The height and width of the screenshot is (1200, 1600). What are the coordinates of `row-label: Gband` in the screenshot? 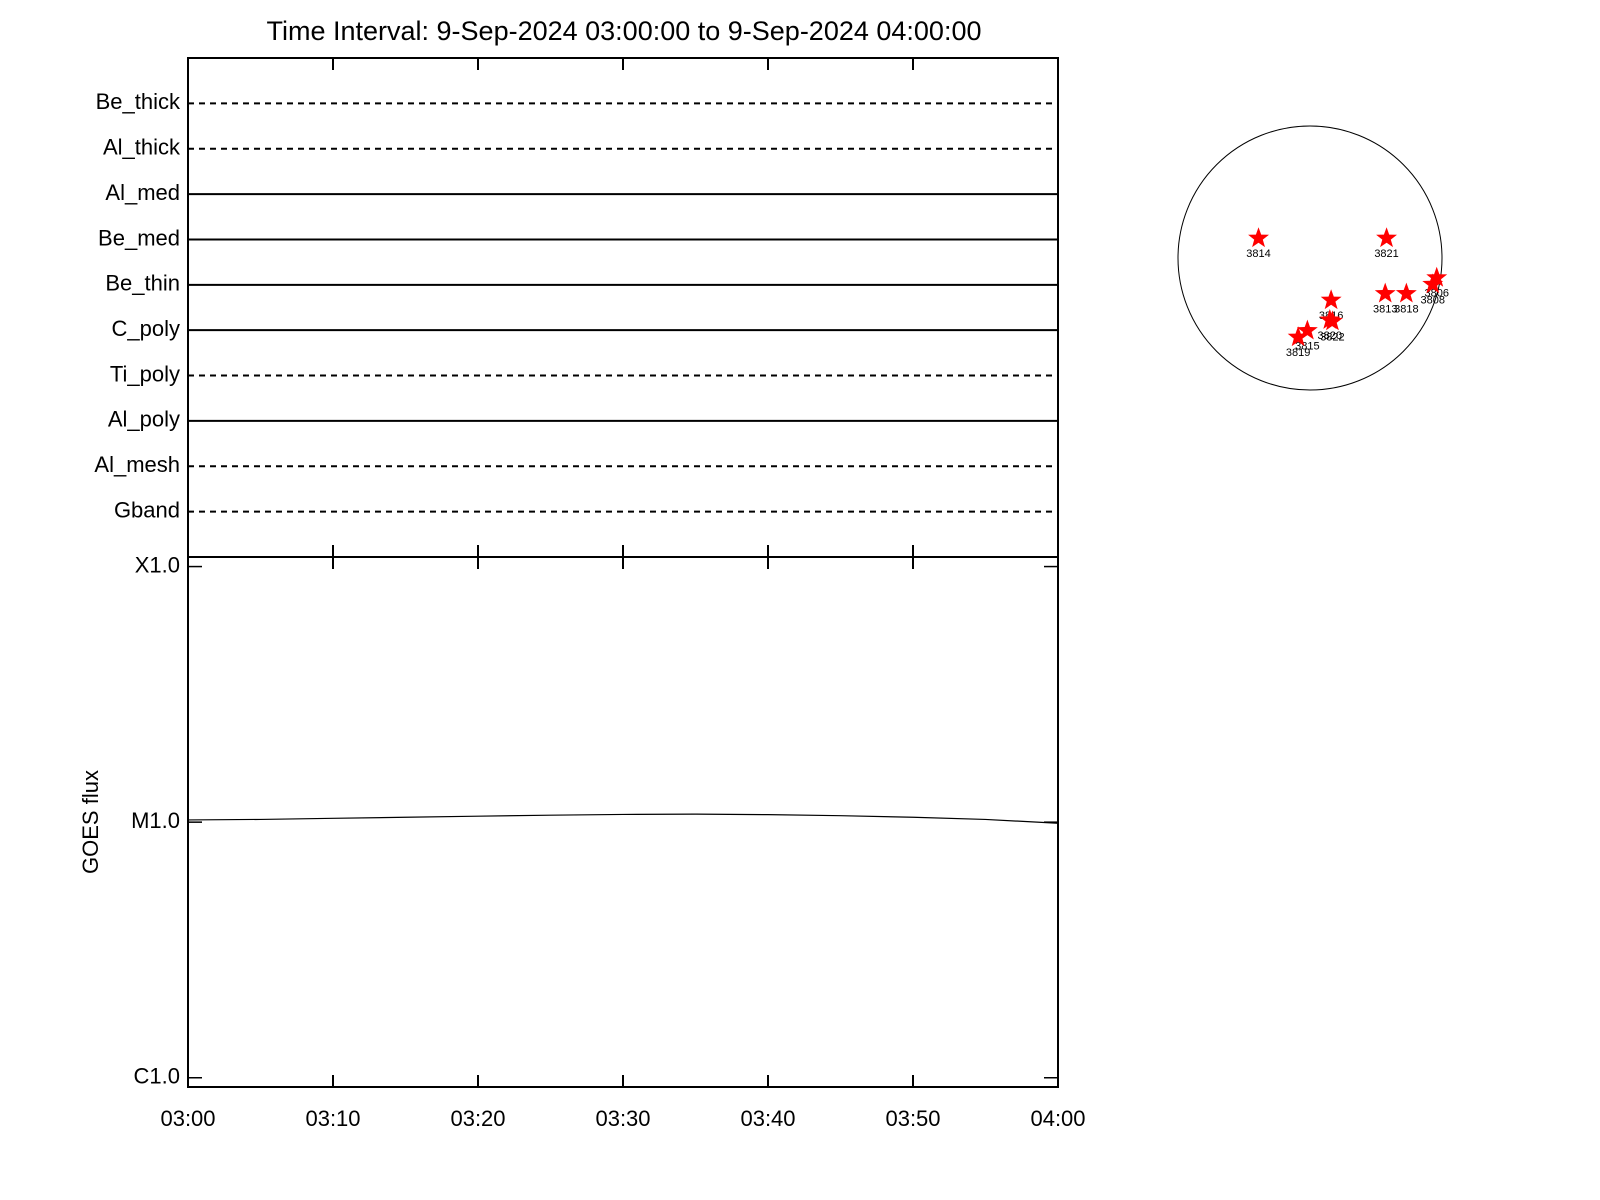 It's located at (147, 509).